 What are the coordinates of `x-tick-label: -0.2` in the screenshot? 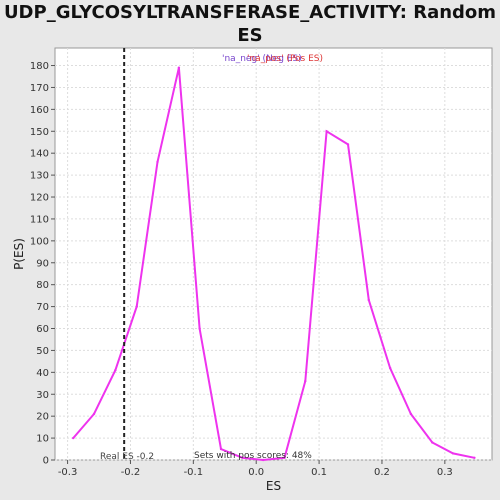 It's located at (131, 472).